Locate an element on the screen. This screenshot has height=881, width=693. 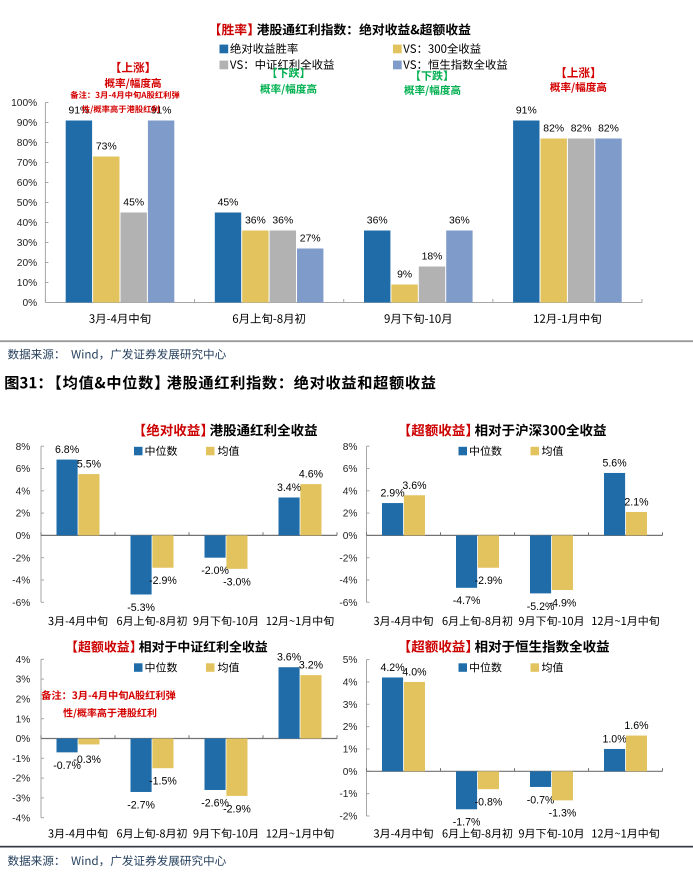
svg-text: 40% is located at coordinates (27, 223).